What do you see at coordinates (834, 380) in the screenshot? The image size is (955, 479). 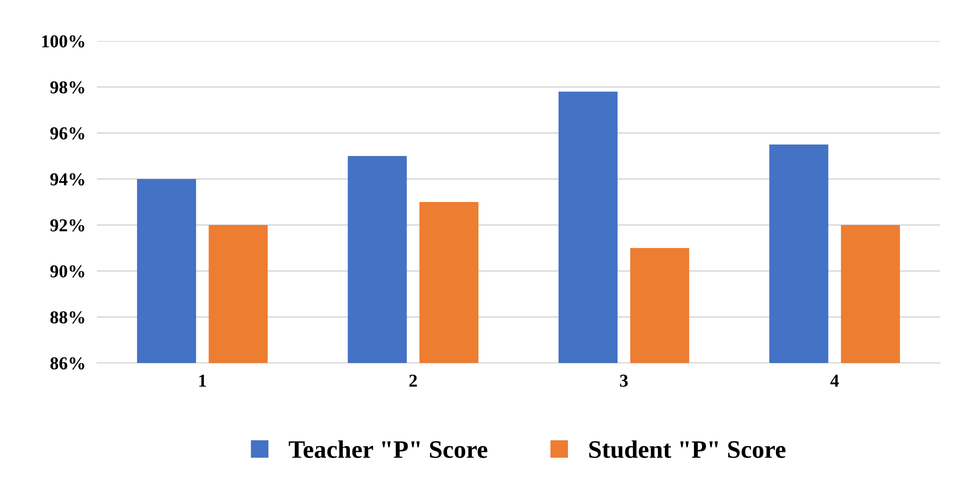 I see `x-tick-label: 4` at bounding box center [834, 380].